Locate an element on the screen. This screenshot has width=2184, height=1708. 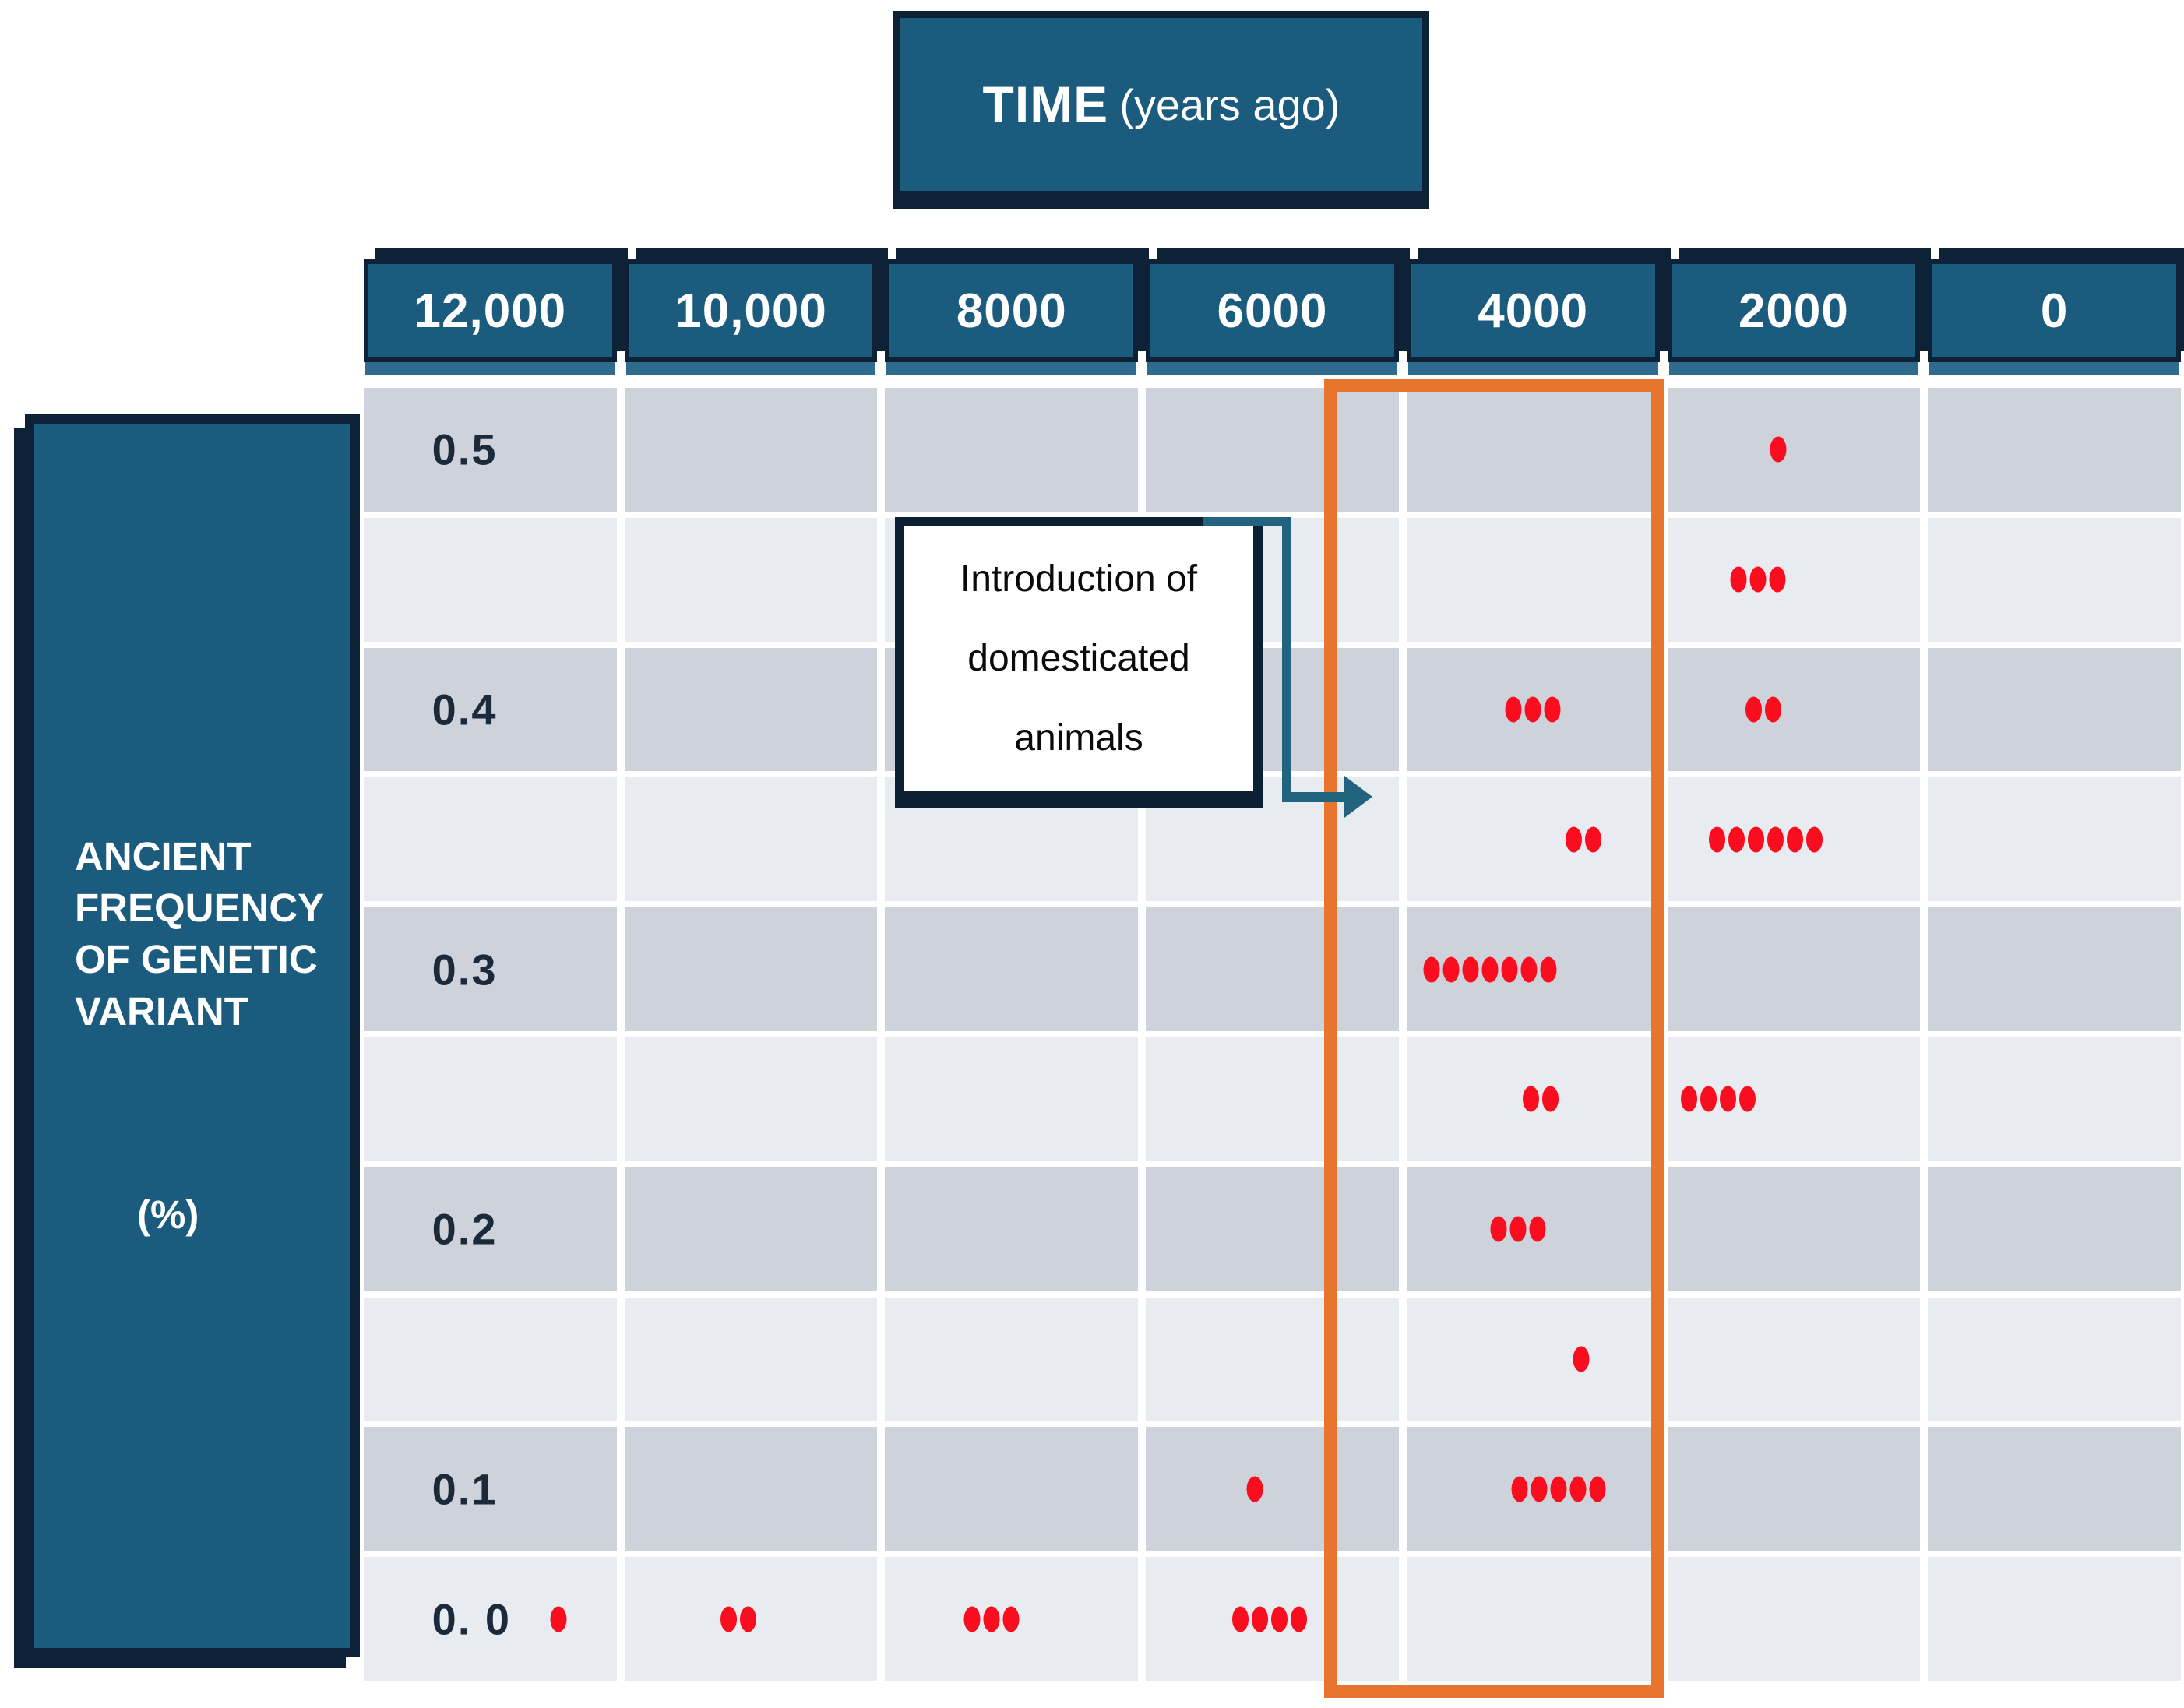
grid-cell-r0-c0: 0.5 is located at coordinates (491, 450).